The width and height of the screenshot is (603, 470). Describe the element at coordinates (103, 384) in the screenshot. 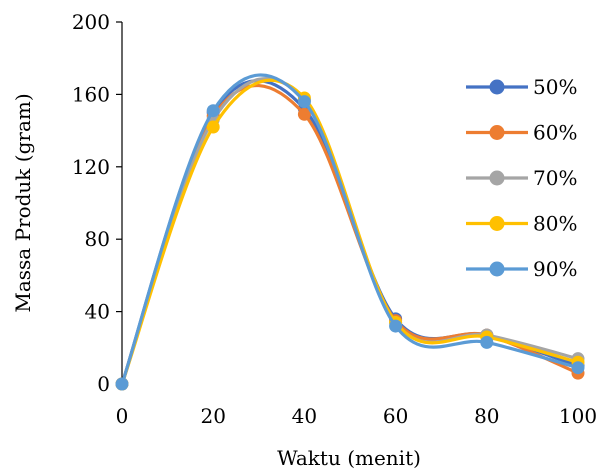

I see `y-tick-label: 0` at that location.